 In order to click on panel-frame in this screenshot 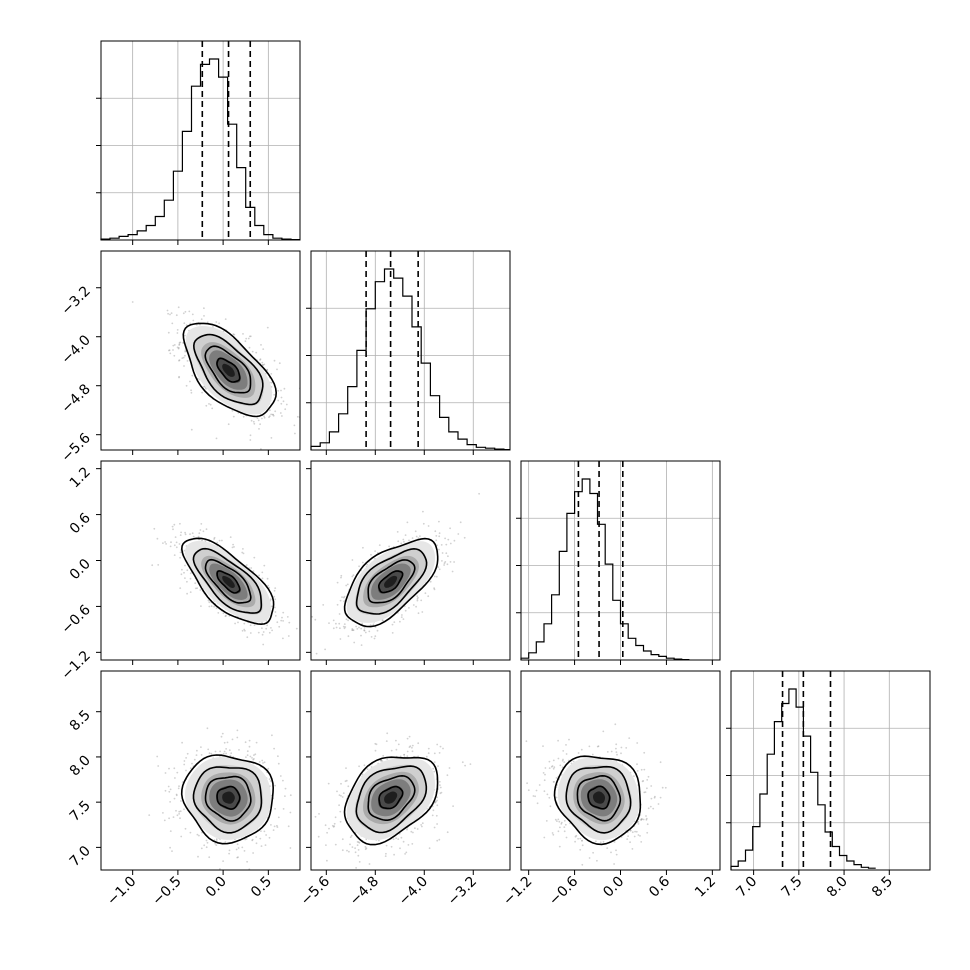, I will do `click(200, 770)`.